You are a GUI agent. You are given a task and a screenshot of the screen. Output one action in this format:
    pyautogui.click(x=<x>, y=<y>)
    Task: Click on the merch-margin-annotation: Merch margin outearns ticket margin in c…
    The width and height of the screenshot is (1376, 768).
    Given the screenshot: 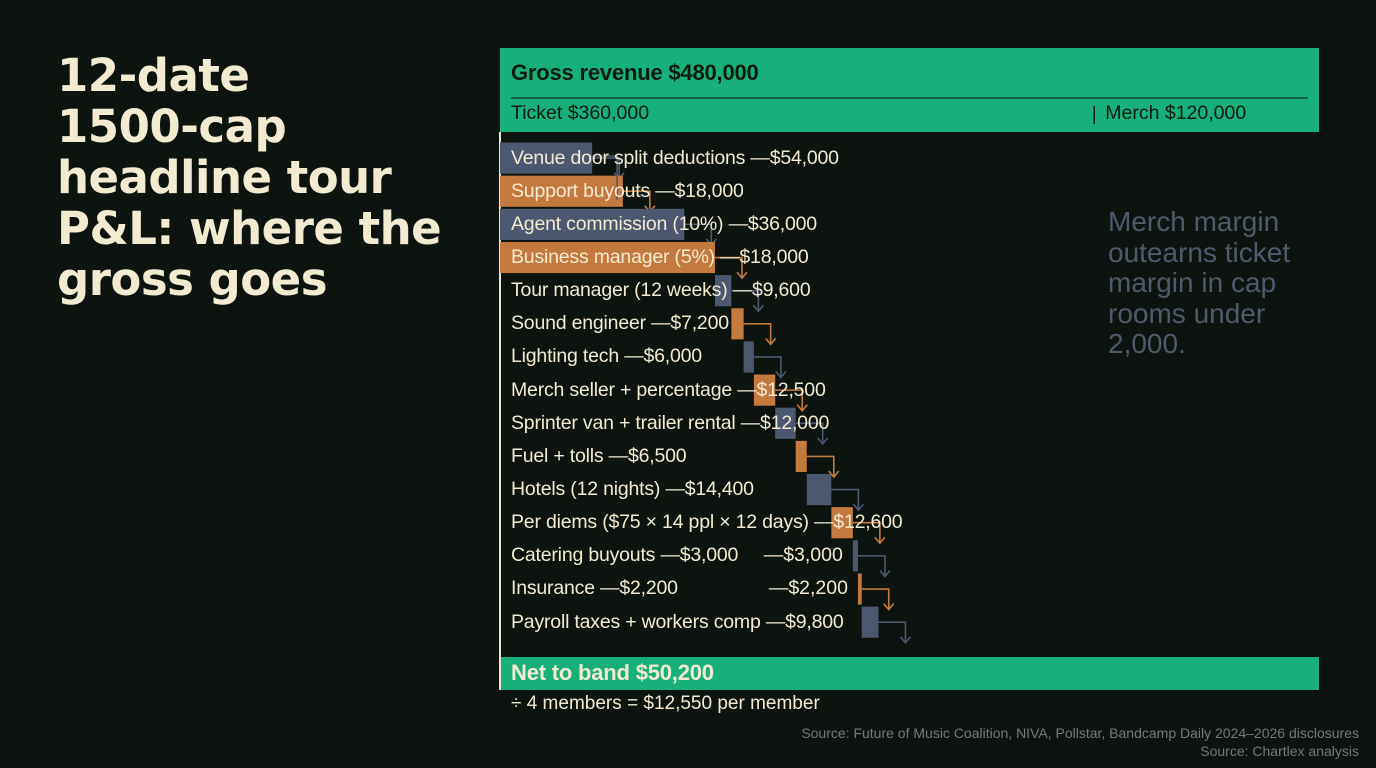 What is the action you would take?
    pyautogui.click(x=1199, y=282)
    